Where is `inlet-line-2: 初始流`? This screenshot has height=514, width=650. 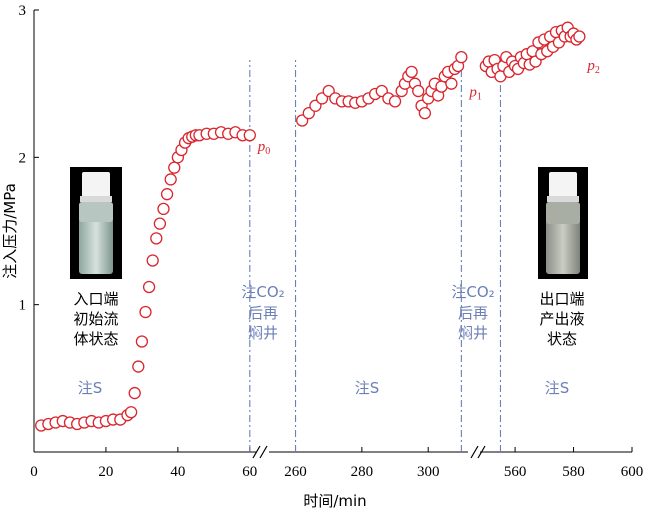
inlet-line-2: 初始流 is located at coordinates (95, 319).